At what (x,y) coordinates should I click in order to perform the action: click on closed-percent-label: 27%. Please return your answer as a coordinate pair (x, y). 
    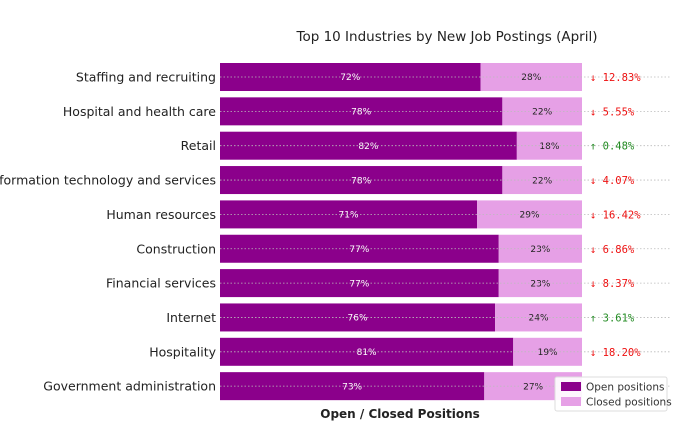
    Looking at the image, I should click on (533, 387).